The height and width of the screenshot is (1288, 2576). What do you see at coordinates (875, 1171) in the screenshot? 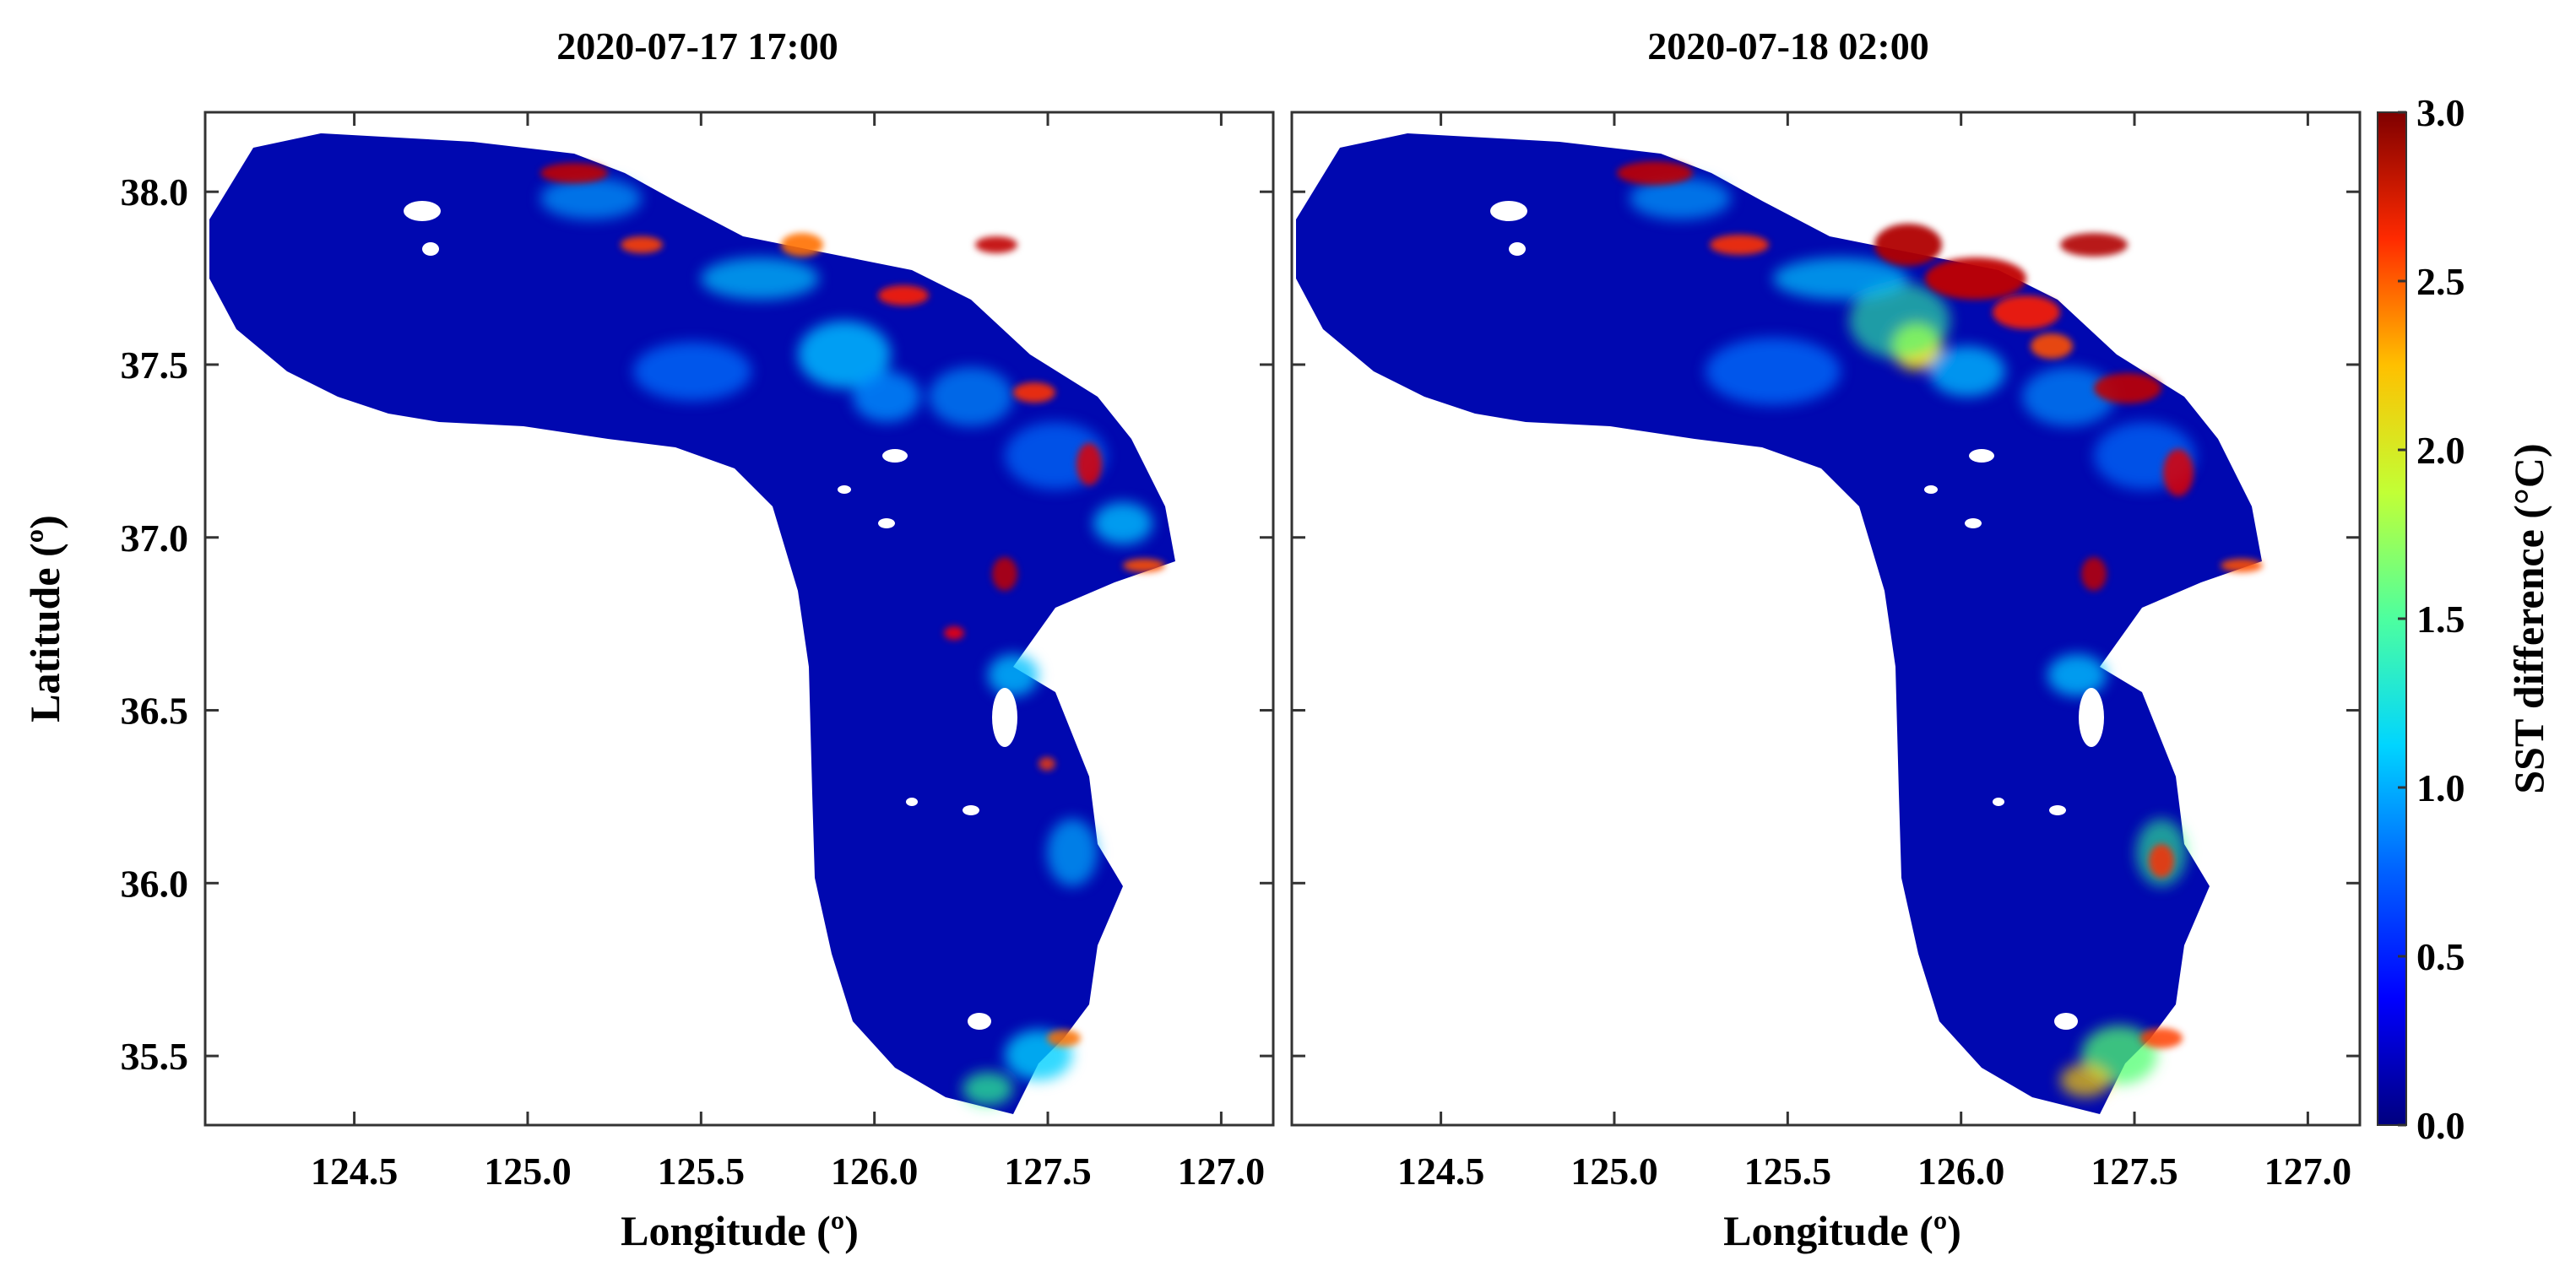
I see `left-x-tick-label: 126.0` at bounding box center [875, 1171].